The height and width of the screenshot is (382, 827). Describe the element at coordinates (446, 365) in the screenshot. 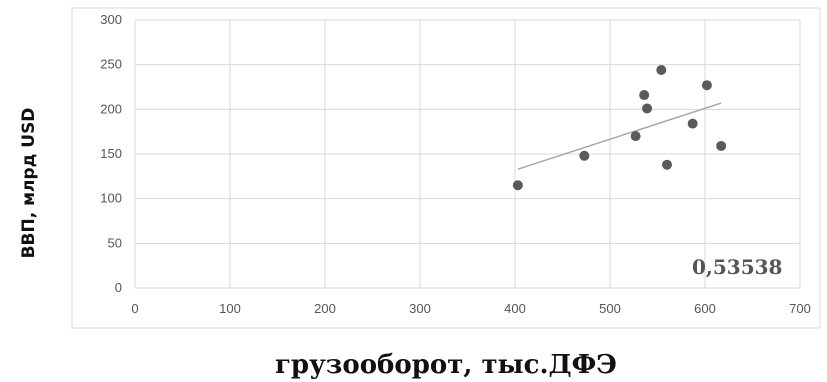

I see `x-axis-label: грузооборот, тыс.ДФЭ` at that location.